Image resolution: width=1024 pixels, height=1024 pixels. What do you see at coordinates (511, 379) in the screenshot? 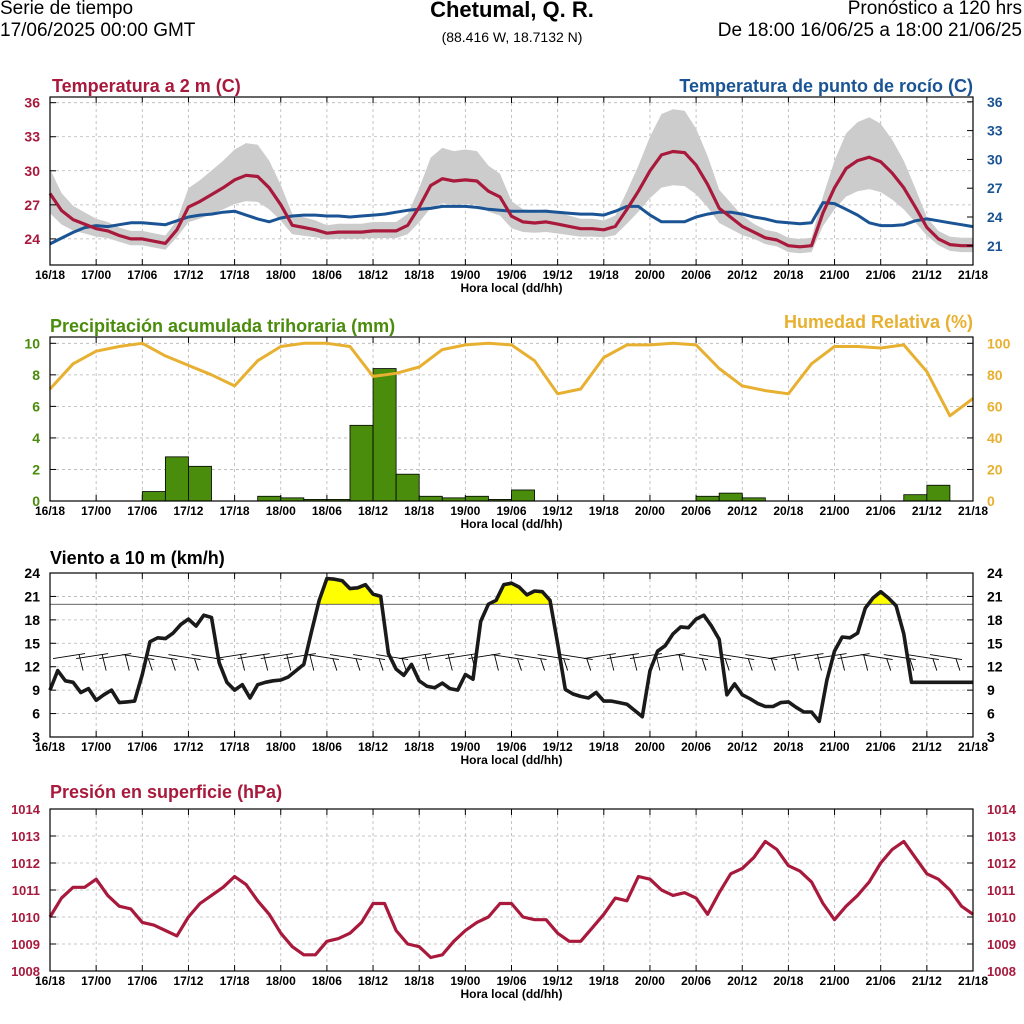
I see `humidity-line` at bounding box center [511, 379].